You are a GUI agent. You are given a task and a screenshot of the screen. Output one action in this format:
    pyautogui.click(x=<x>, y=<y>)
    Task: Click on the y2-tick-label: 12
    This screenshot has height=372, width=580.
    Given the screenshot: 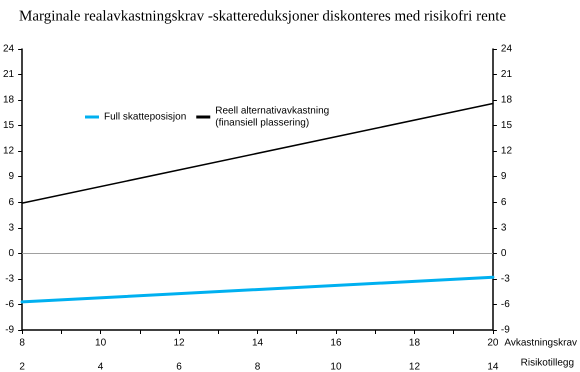 What is the action you would take?
    pyautogui.click(x=506, y=151)
    